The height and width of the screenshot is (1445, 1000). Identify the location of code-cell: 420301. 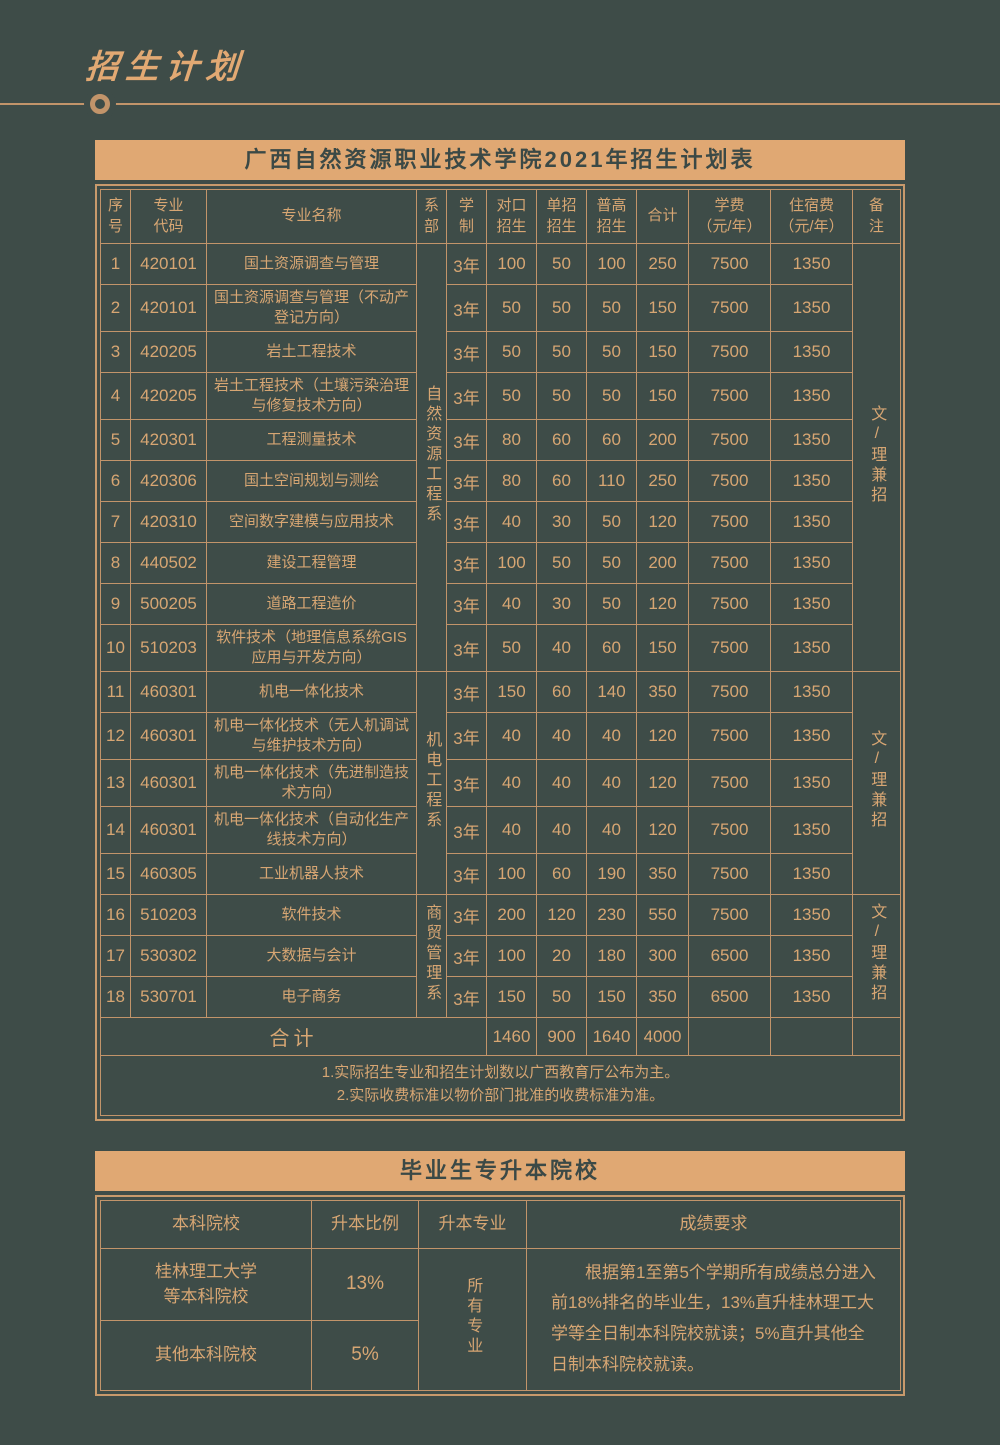
(168, 440).